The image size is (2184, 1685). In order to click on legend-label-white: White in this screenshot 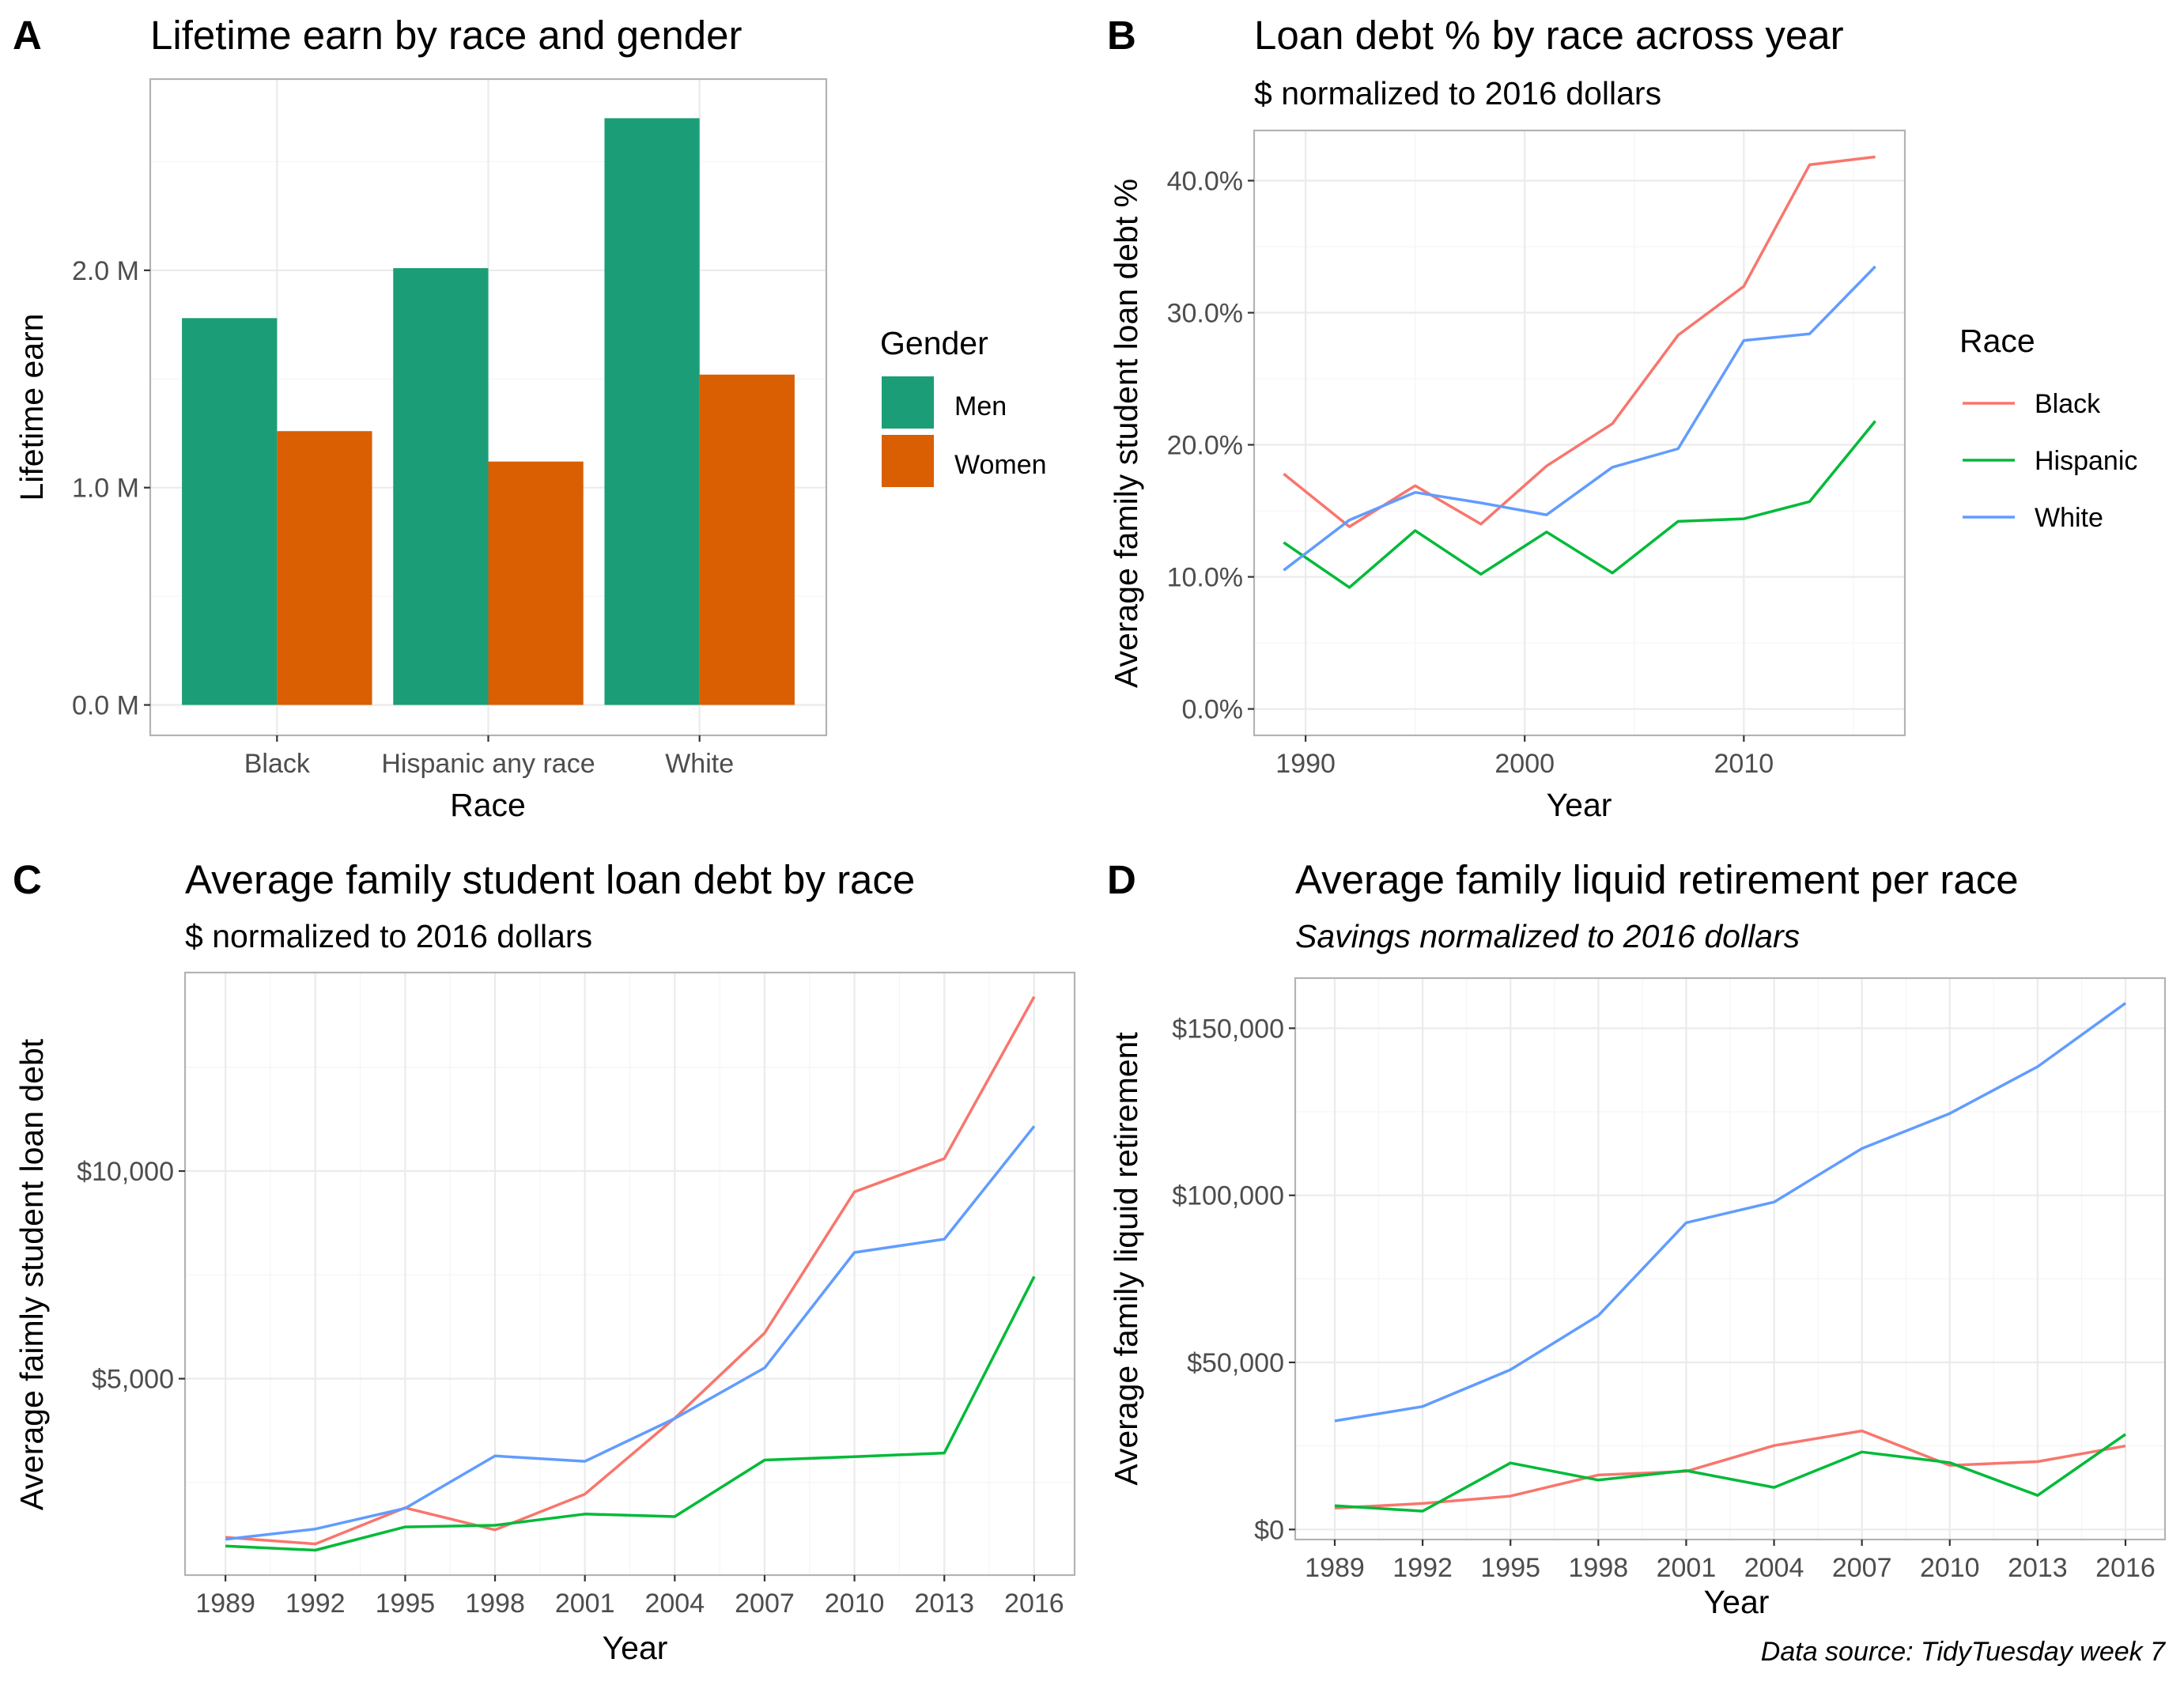, I will do `click(2069, 518)`.